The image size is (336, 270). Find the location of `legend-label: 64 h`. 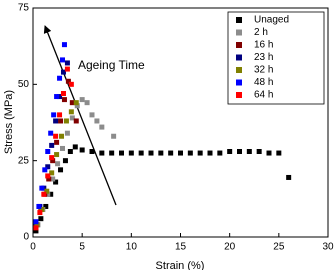

legend-label: 64 h is located at coordinates (263, 95).